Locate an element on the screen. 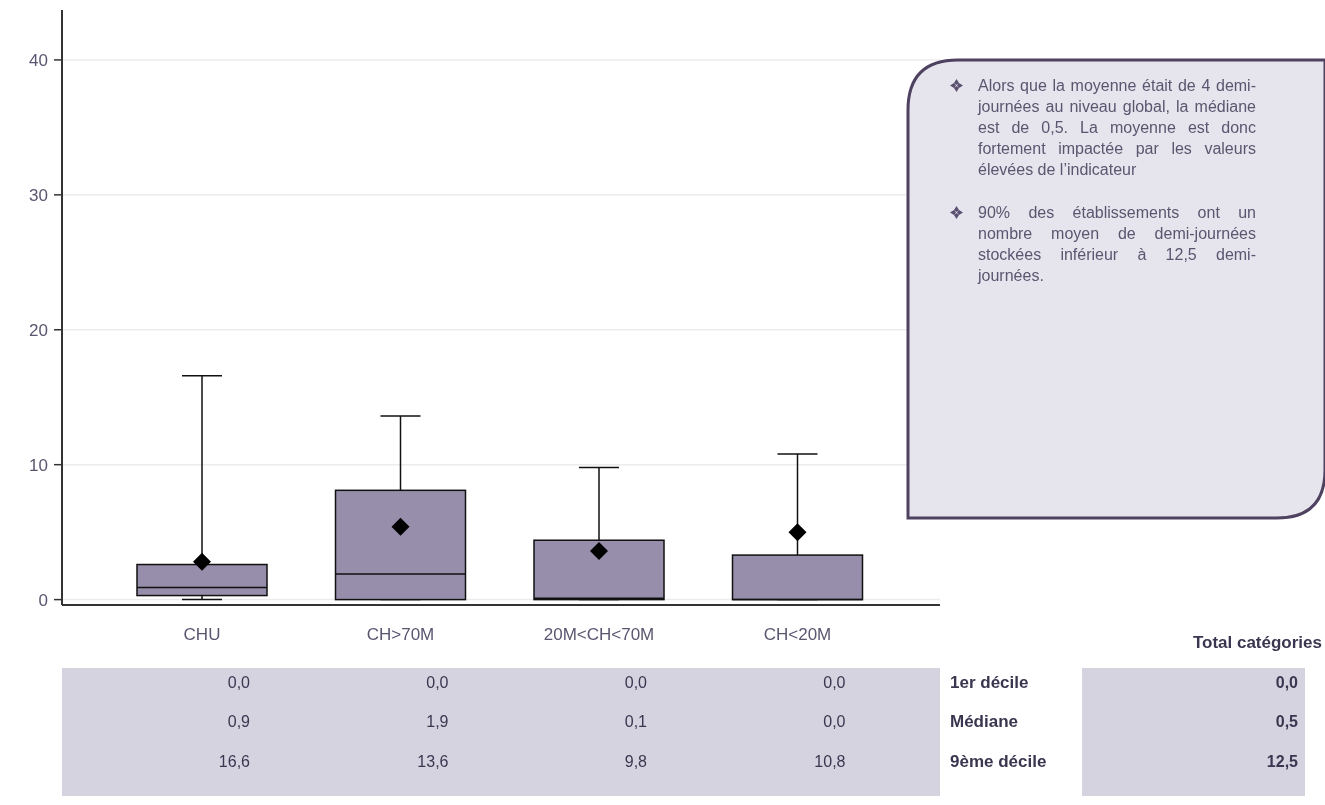  y-tick-label: 10 is located at coordinates (38, 465).